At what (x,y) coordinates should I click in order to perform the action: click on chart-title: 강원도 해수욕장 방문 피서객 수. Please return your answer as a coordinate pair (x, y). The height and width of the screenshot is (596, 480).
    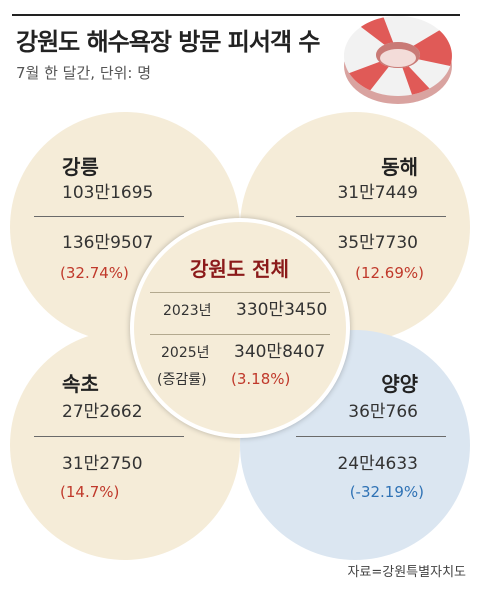
    Looking at the image, I should click on (168, 42).